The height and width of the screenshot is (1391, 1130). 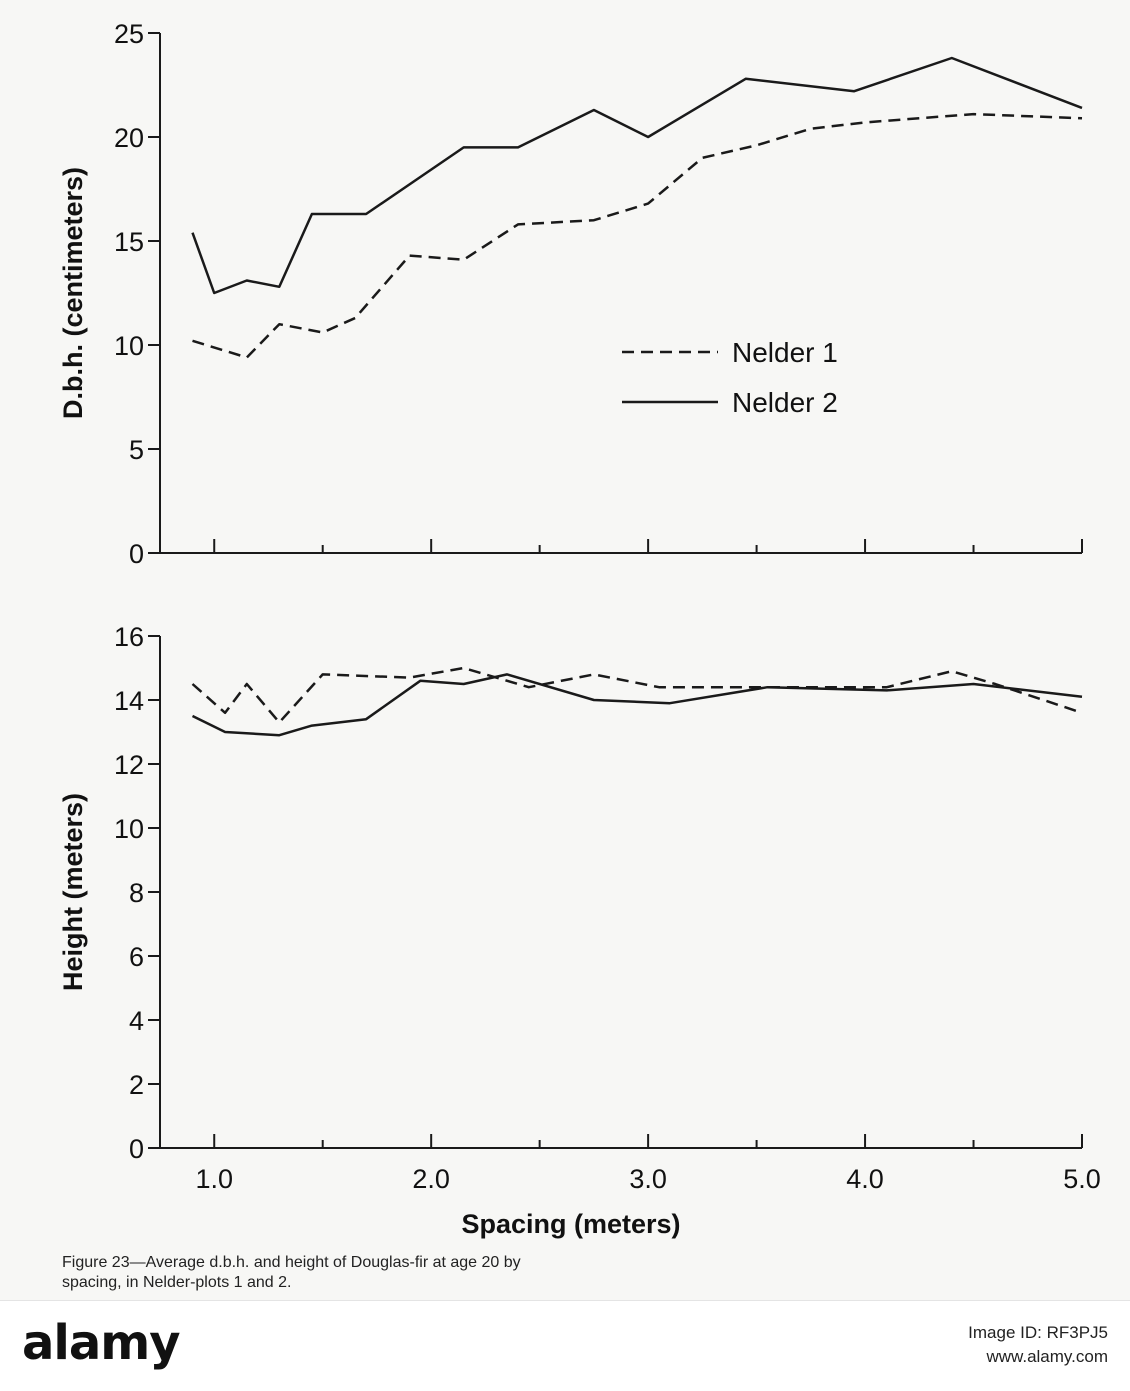 What do you see at coordinates (1047, 1356) in the screenshot?
I see `watermark-site: www.alamy.com` at bounding box center [1047, 1356].